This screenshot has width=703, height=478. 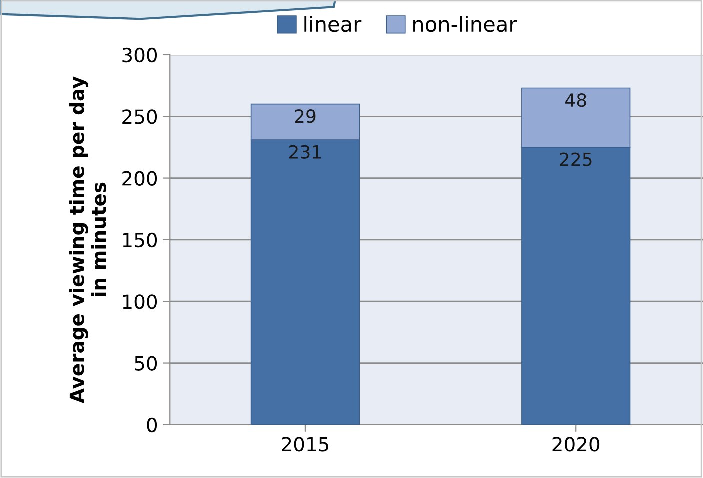 What do you see at coordinates (306, 152) in the screenshot?
I see `data-label: 231` at bounding box center [306, 152].